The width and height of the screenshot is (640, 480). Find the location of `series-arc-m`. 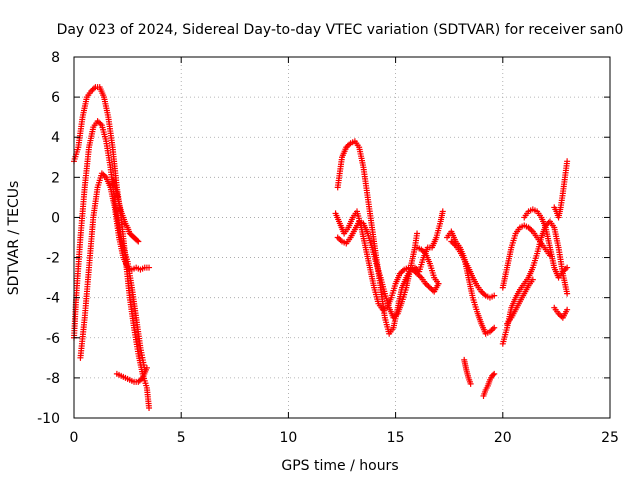

series-arc-m is located at coordinates (489, 384).